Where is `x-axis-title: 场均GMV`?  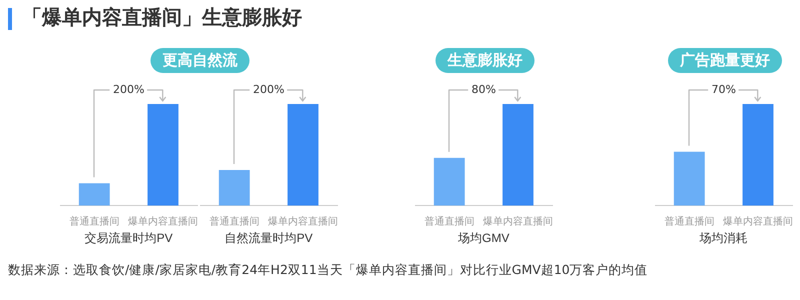
x-axis-title: 场均GMV is located at coordinates (483, 238).